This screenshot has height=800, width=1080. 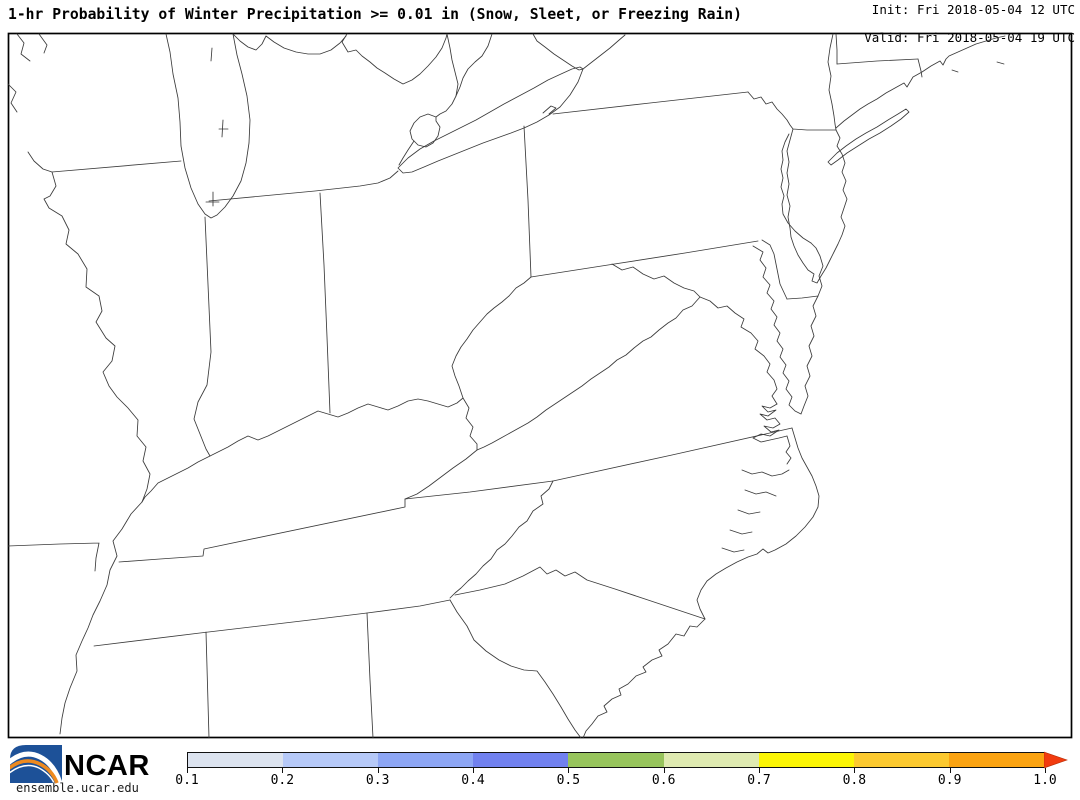 I want to click on ncar-logo-thin-swoosh, so click(x=32, y=774).